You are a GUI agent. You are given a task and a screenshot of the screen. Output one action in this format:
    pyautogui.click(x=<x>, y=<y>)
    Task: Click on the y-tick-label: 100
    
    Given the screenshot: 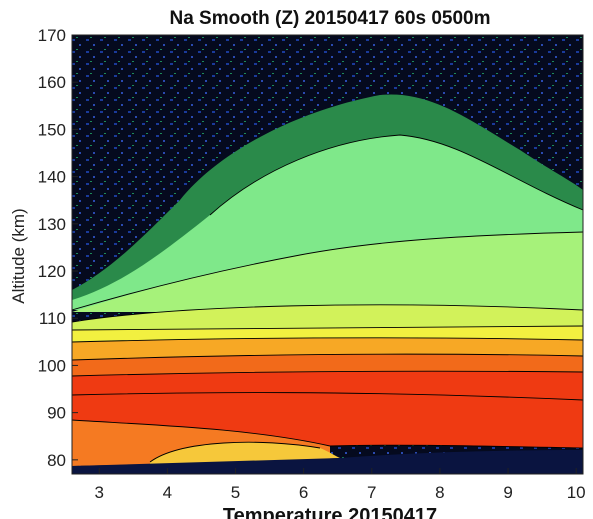 What is the action you would take?
    pyautogui.click(x=52, y=365)
    